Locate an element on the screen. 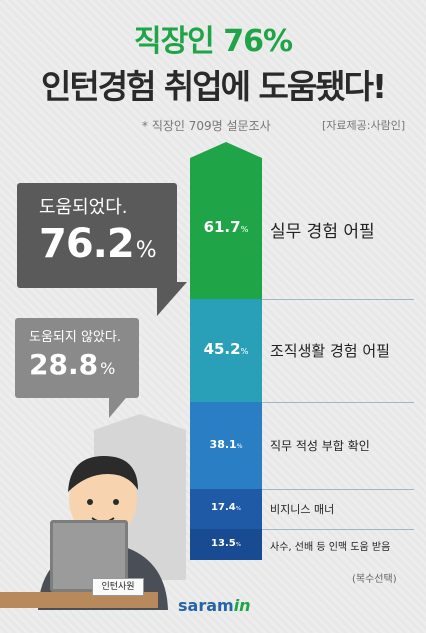  helped-label: 도움되었다. is located at coordinates (83, 207).